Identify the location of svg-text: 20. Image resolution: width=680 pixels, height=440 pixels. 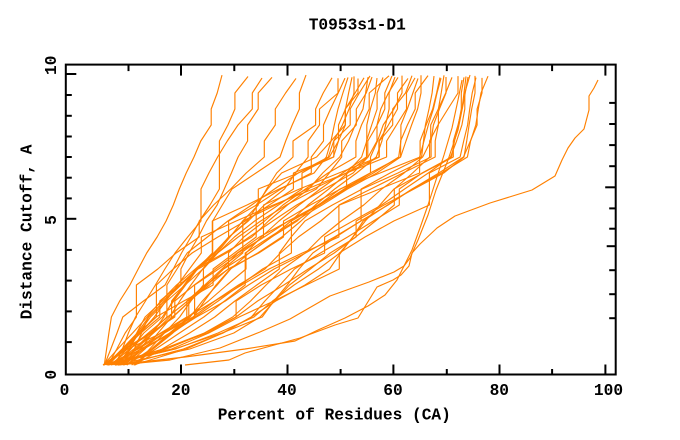
(180, 391).